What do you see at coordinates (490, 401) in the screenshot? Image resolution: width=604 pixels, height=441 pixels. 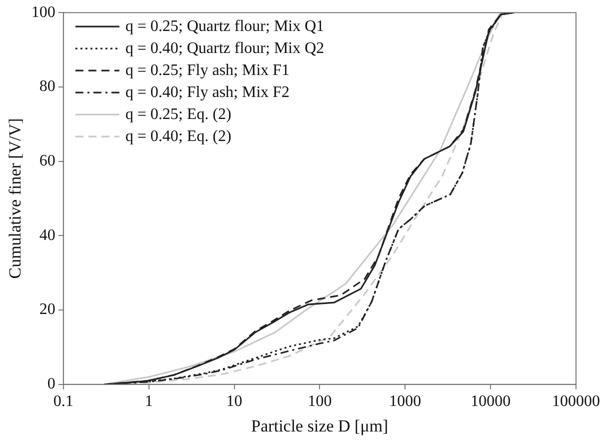 I see `x-tick-label: 10000` at bounding box center [490, 401].